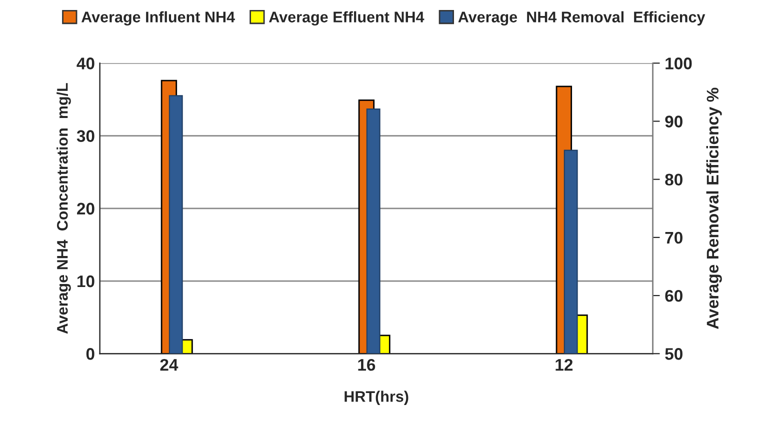 This screenshot has height=421, width=768. What do you see at coordinates (376, 397) in the screenshot?
I see `x-axis-title: HRT(hrs)` at bounding box center [376, 397].